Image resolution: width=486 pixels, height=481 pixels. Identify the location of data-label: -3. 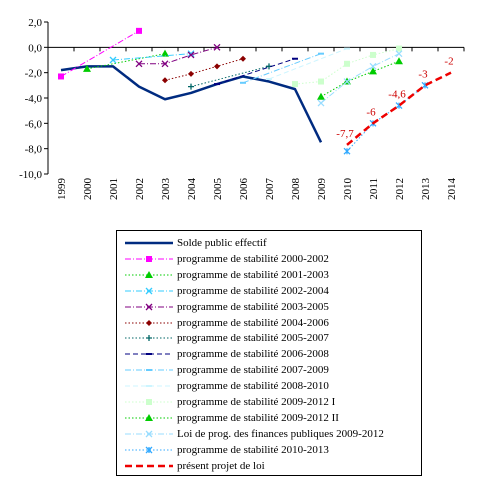
(423, 74).